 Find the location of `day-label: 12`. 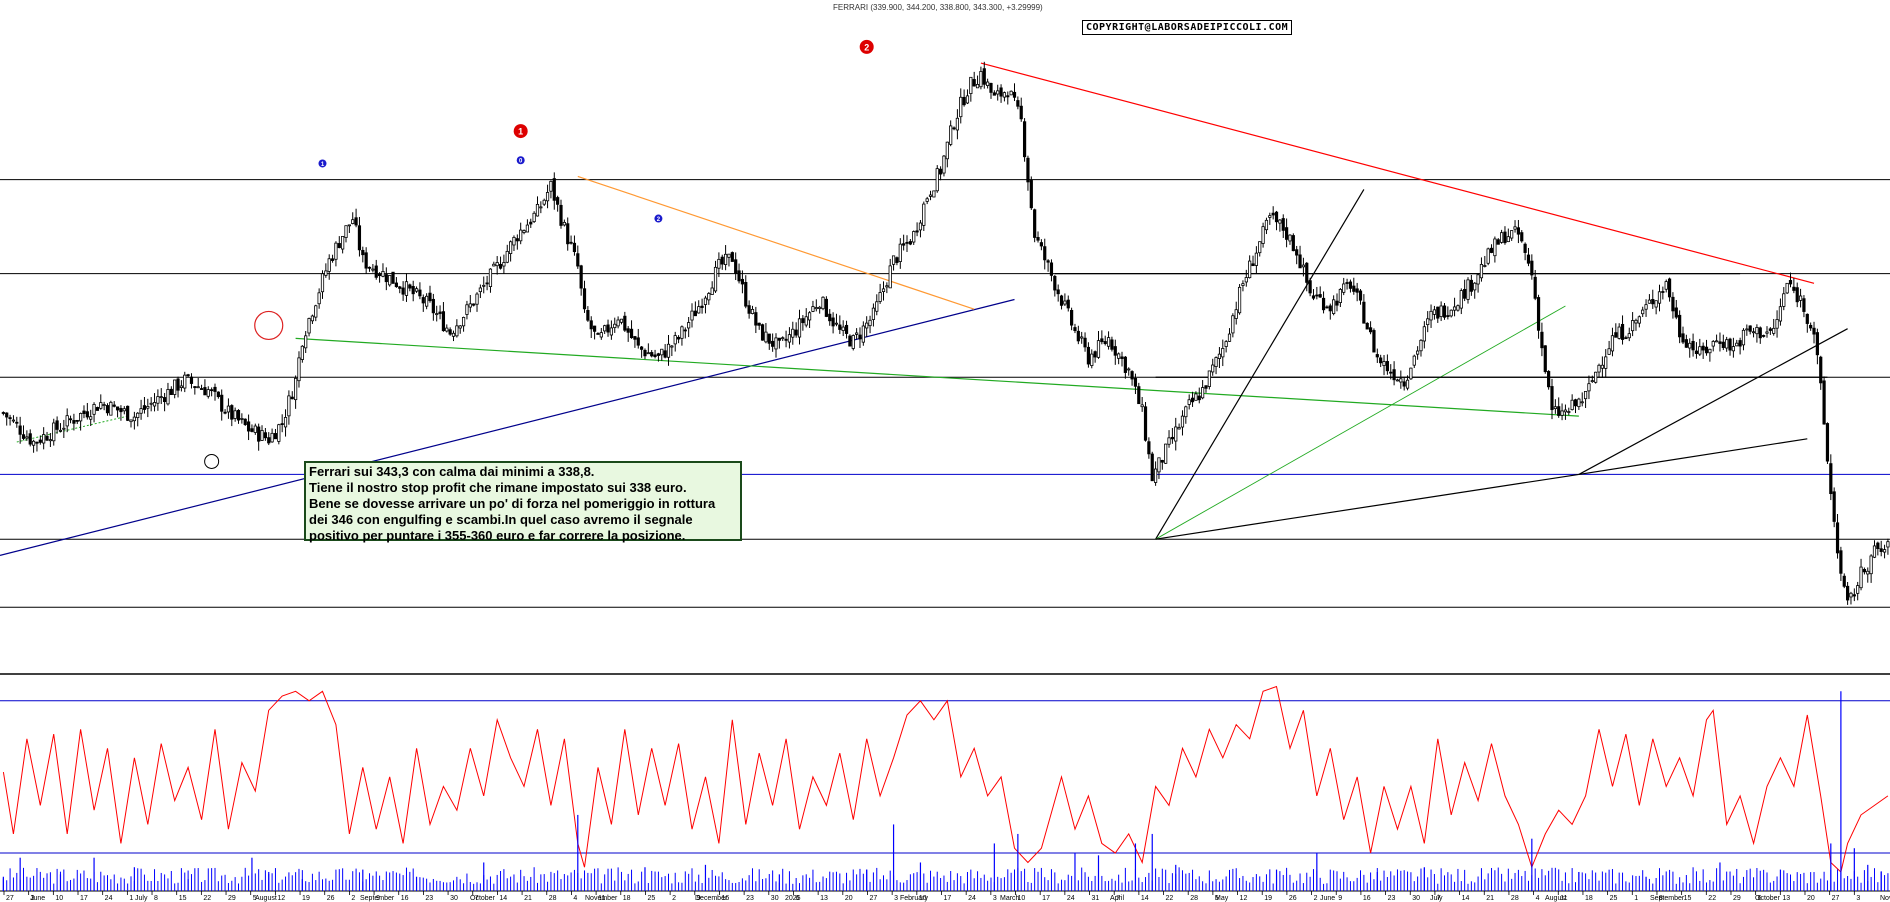

day-label: 12 is located at coordinates (1244, 898).